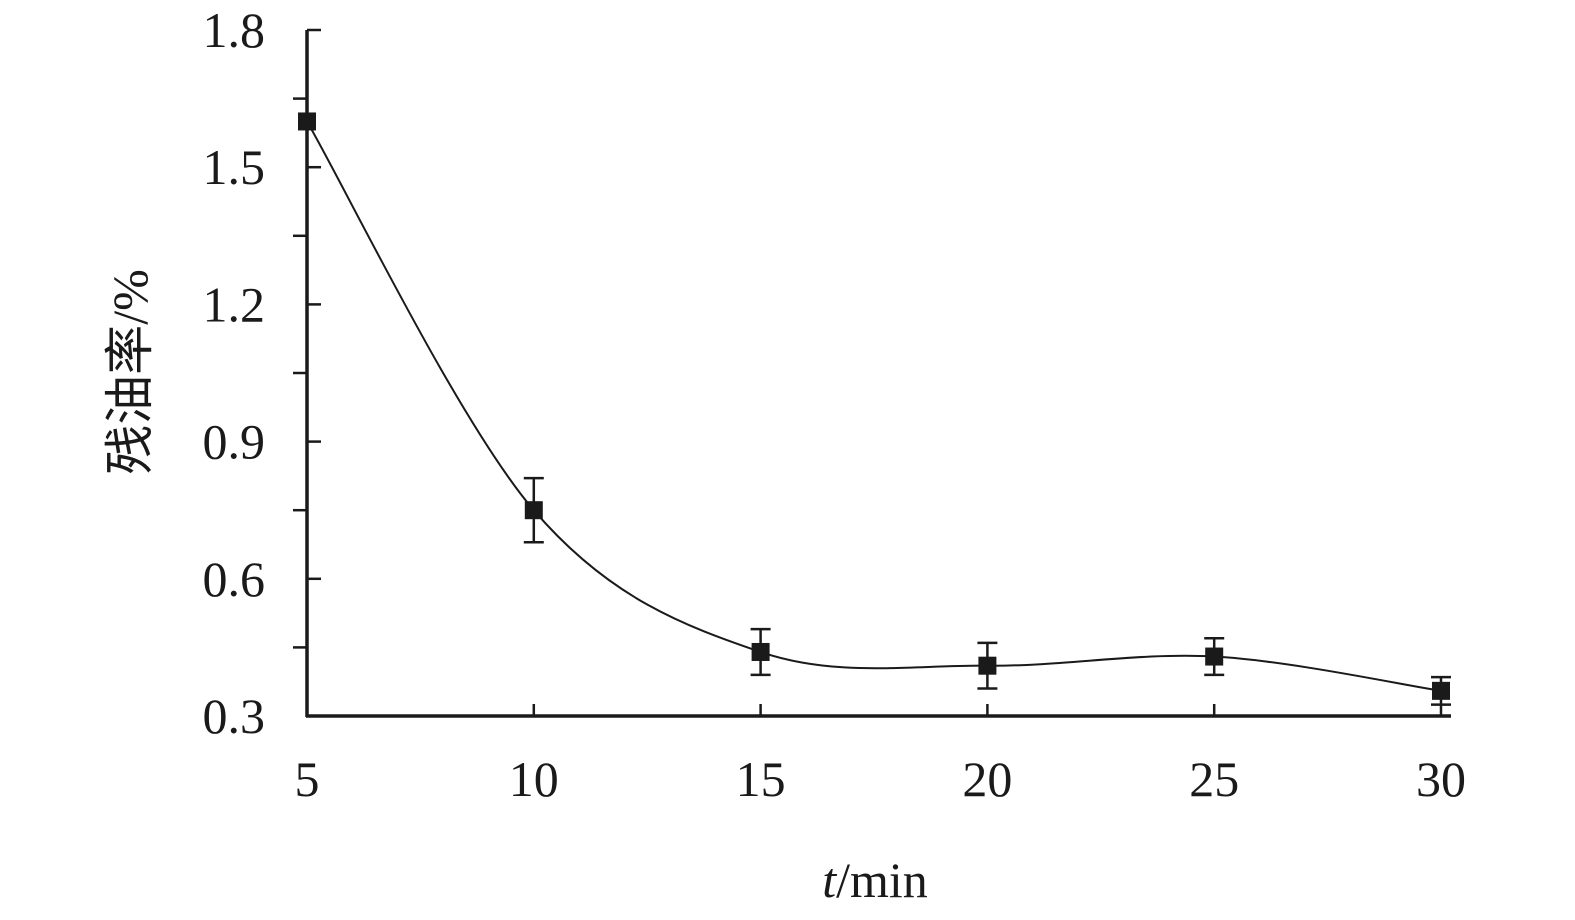 This screenshot has height=920, width=1575. I want to click on y-tick-label: 0.9, so click(234, 442).